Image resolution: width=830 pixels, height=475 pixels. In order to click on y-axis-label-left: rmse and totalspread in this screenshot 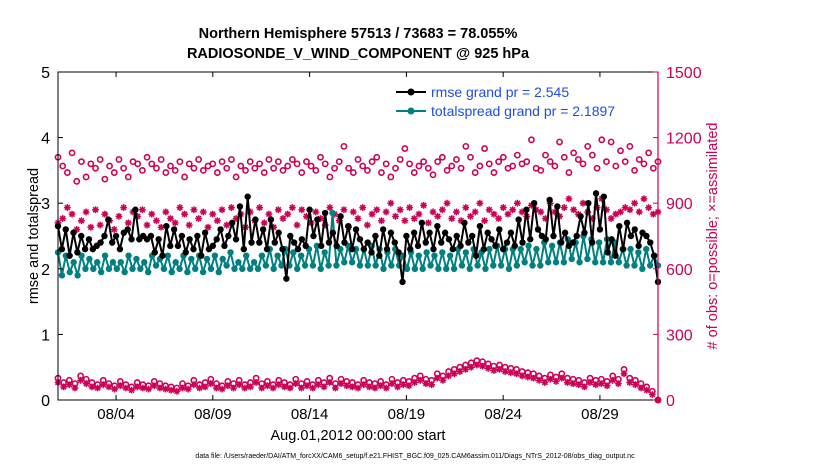, I will do `click(34, 236)`.